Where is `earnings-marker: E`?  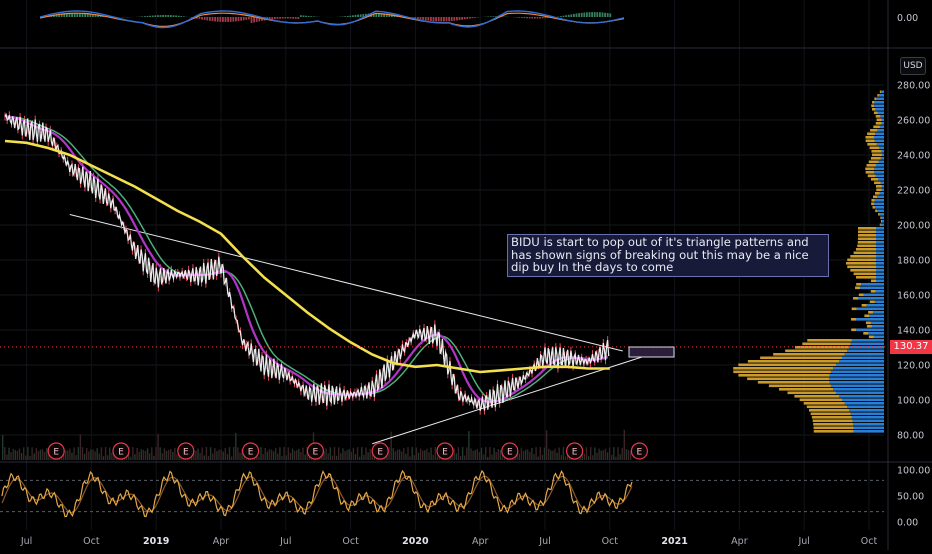 earnings-marker: E is located at coordinates (380, 451).